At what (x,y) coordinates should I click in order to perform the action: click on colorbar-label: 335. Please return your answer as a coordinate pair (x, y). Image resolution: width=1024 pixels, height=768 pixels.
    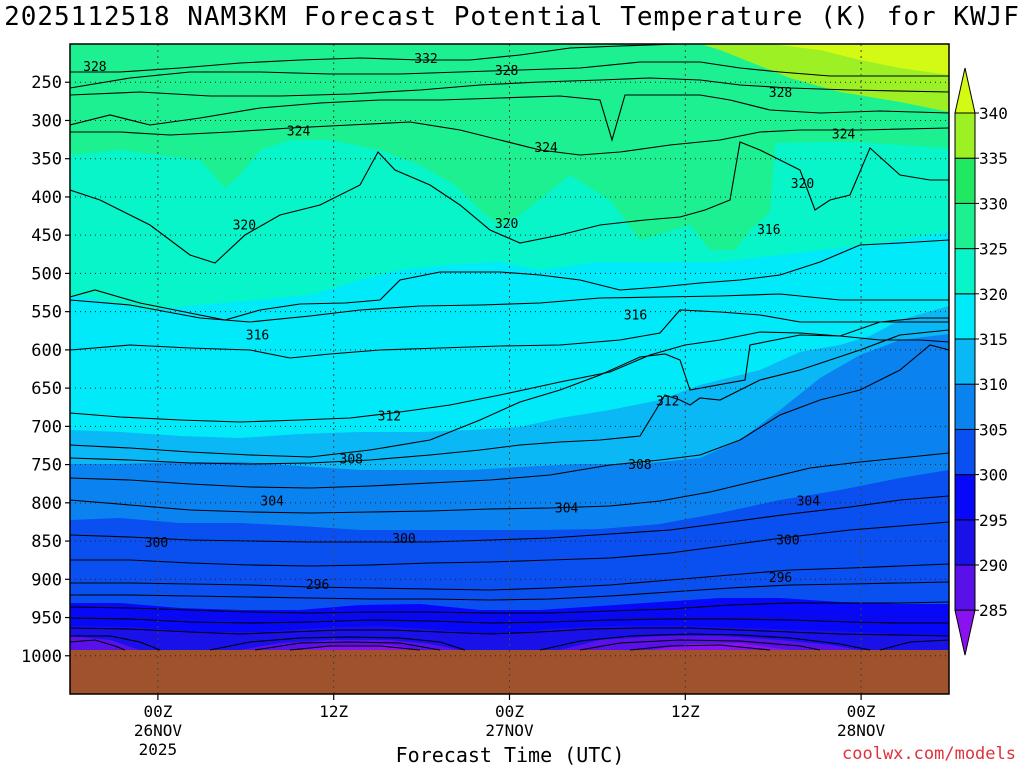
    Looking at the image, I should click on (993, 158).